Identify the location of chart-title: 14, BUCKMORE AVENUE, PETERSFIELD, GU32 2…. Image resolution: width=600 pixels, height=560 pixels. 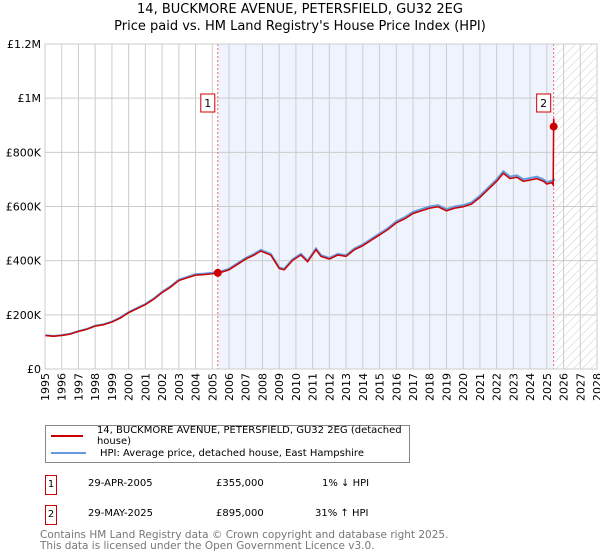
(300, 9).